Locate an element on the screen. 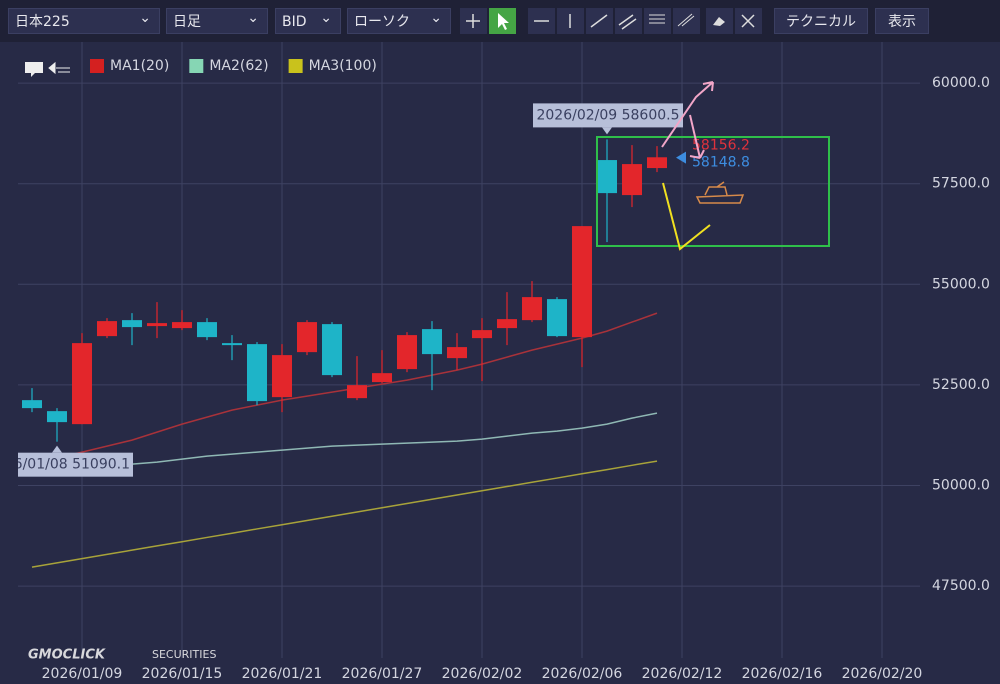 The width and height of the screenshot is (1000, 684). fibo-f-tool is located at coordinates (686, 21).